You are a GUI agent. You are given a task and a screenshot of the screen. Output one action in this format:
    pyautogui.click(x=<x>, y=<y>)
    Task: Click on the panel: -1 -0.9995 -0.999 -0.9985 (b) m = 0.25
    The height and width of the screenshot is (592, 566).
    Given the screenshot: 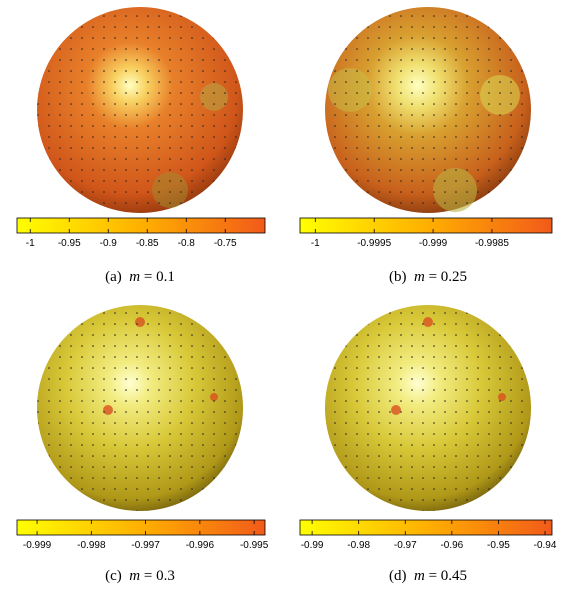 What is the action you would take?
    pyautogui.click(x=426, y=251)
    